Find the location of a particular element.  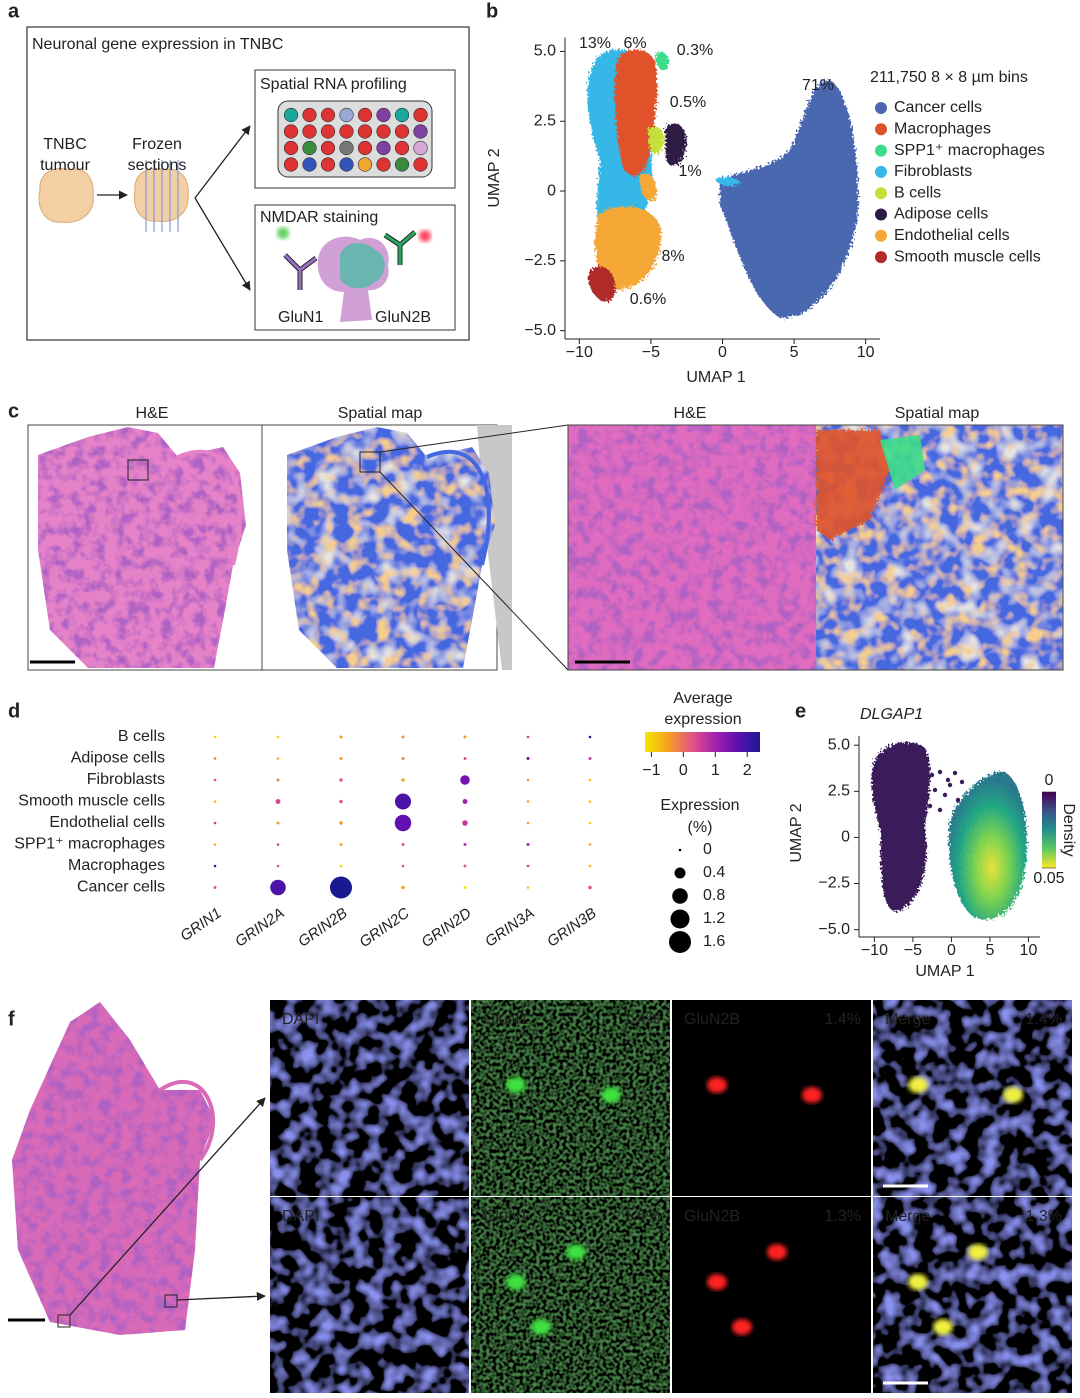

legend-label: Cancer cells is located at coordinates (938, 107).